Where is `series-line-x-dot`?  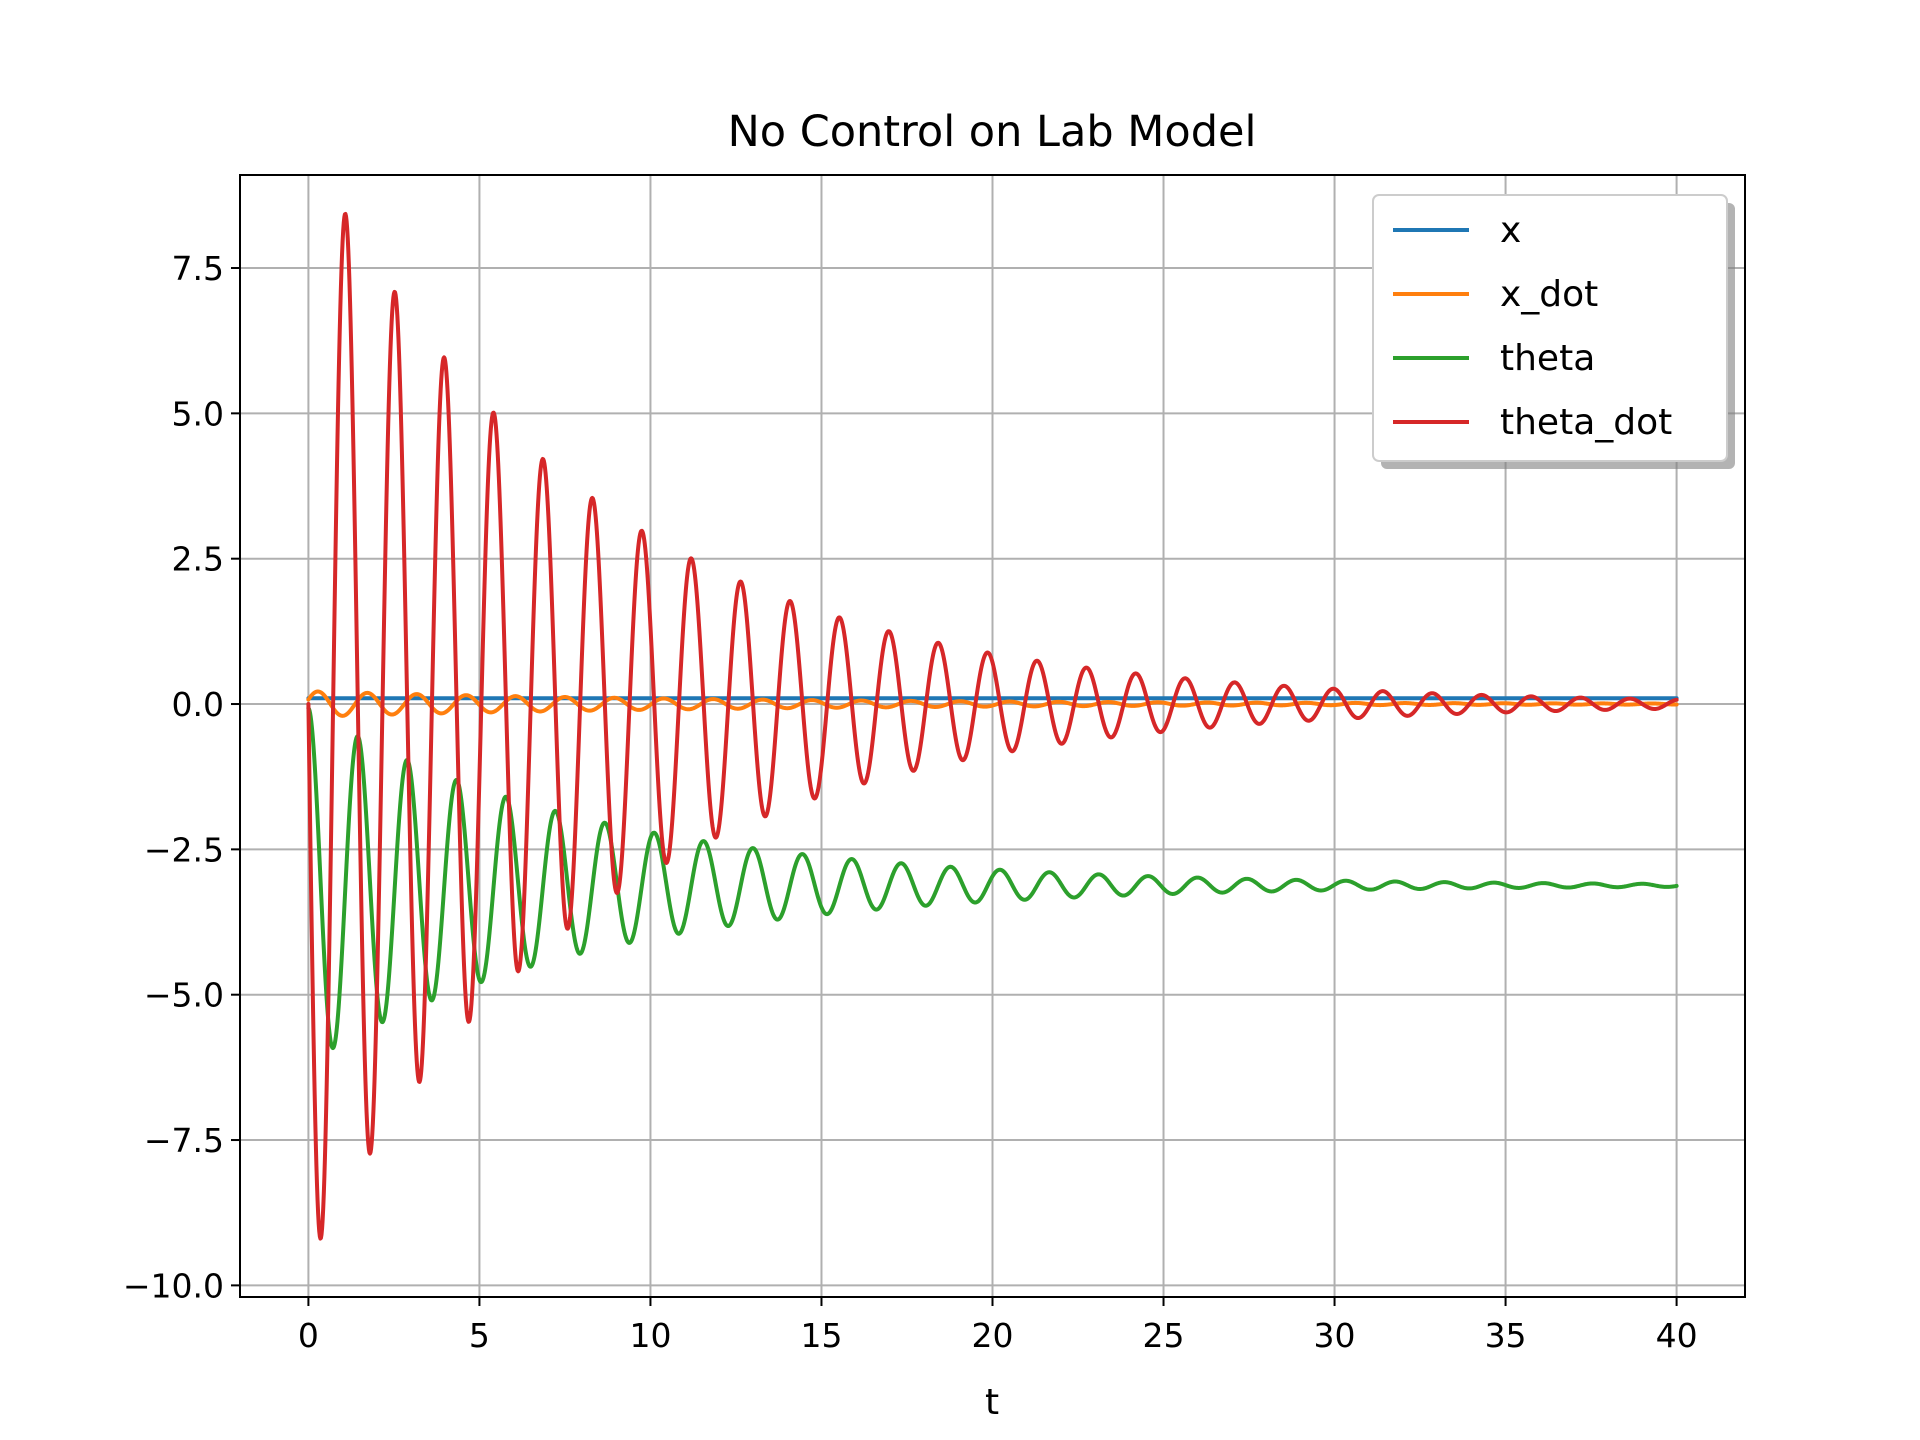
series-line-x-dot is located at coordinates (992, 703).